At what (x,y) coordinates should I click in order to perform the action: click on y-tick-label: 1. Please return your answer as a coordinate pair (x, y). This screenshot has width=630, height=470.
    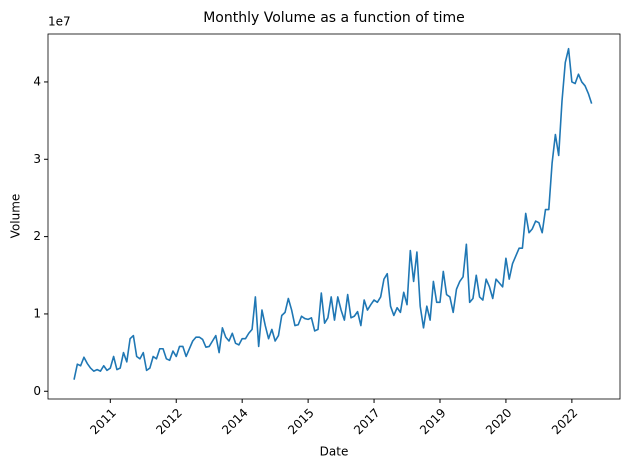
    Looking at the image, I should click on (37, 313).